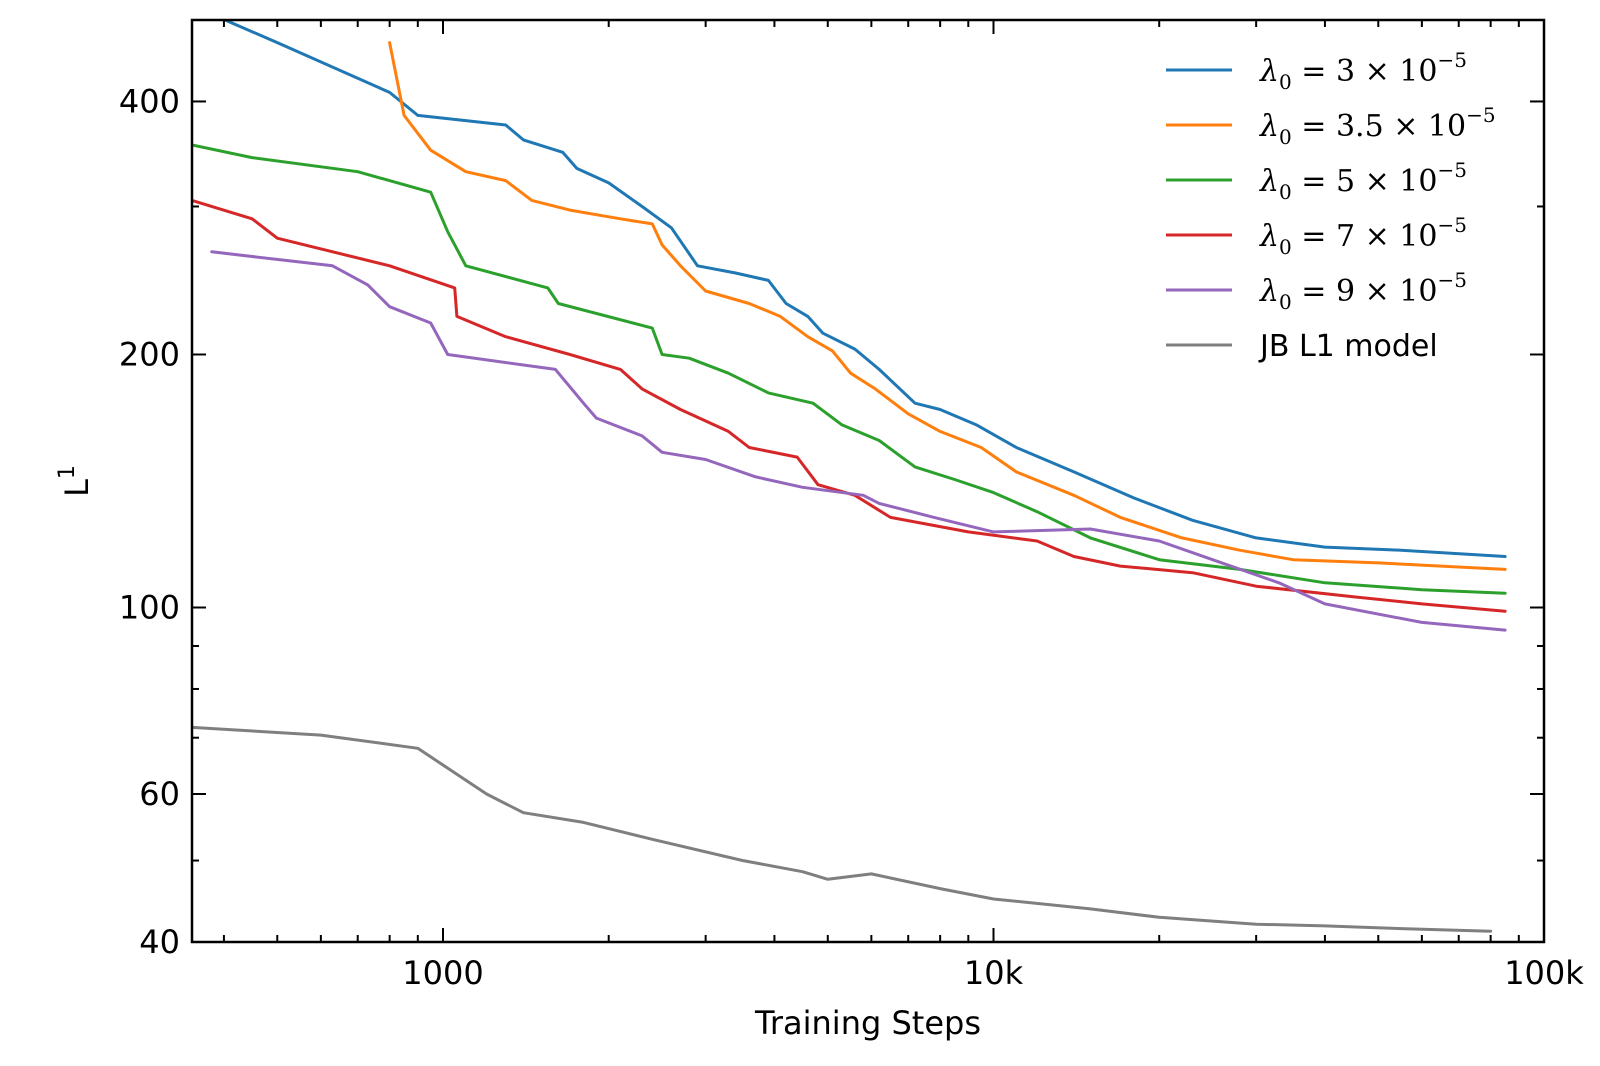  I want to click on legend-label-3: λ0 = 5 × 10−5, so click(1363, 181).